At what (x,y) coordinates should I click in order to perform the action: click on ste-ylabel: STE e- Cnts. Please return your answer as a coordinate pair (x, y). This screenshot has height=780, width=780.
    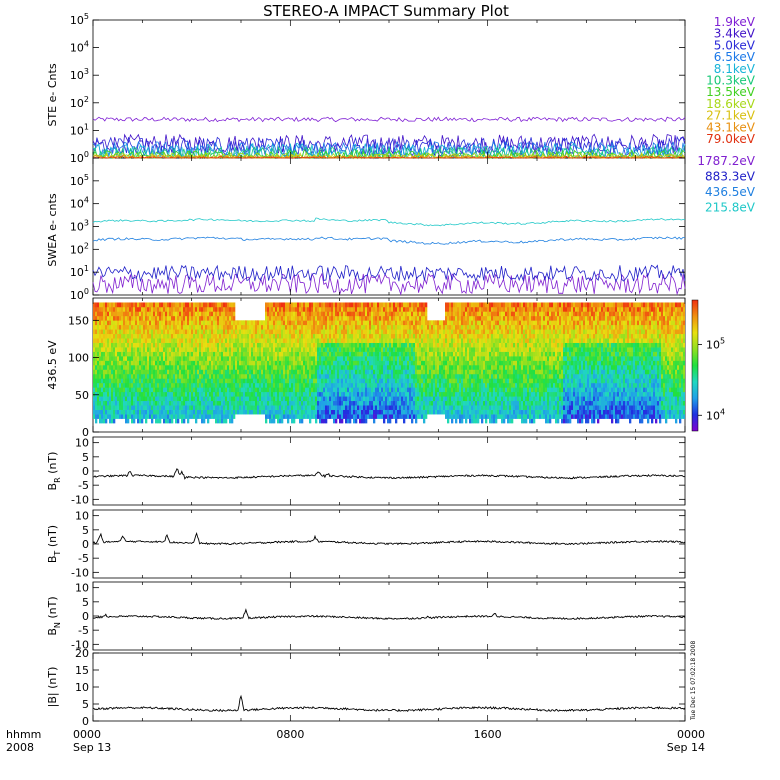
    Looking at the image, I should click on (52, 94).